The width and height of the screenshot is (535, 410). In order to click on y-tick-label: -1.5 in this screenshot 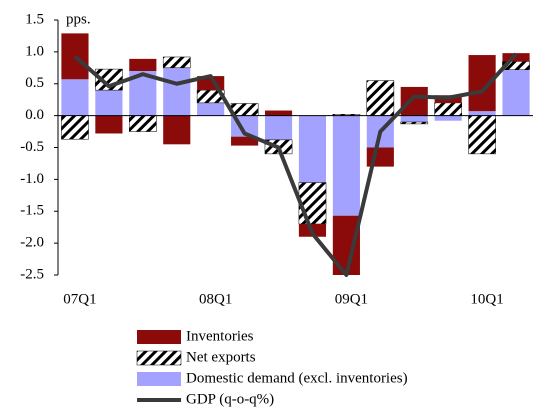, I will do `click(32, 211)`.